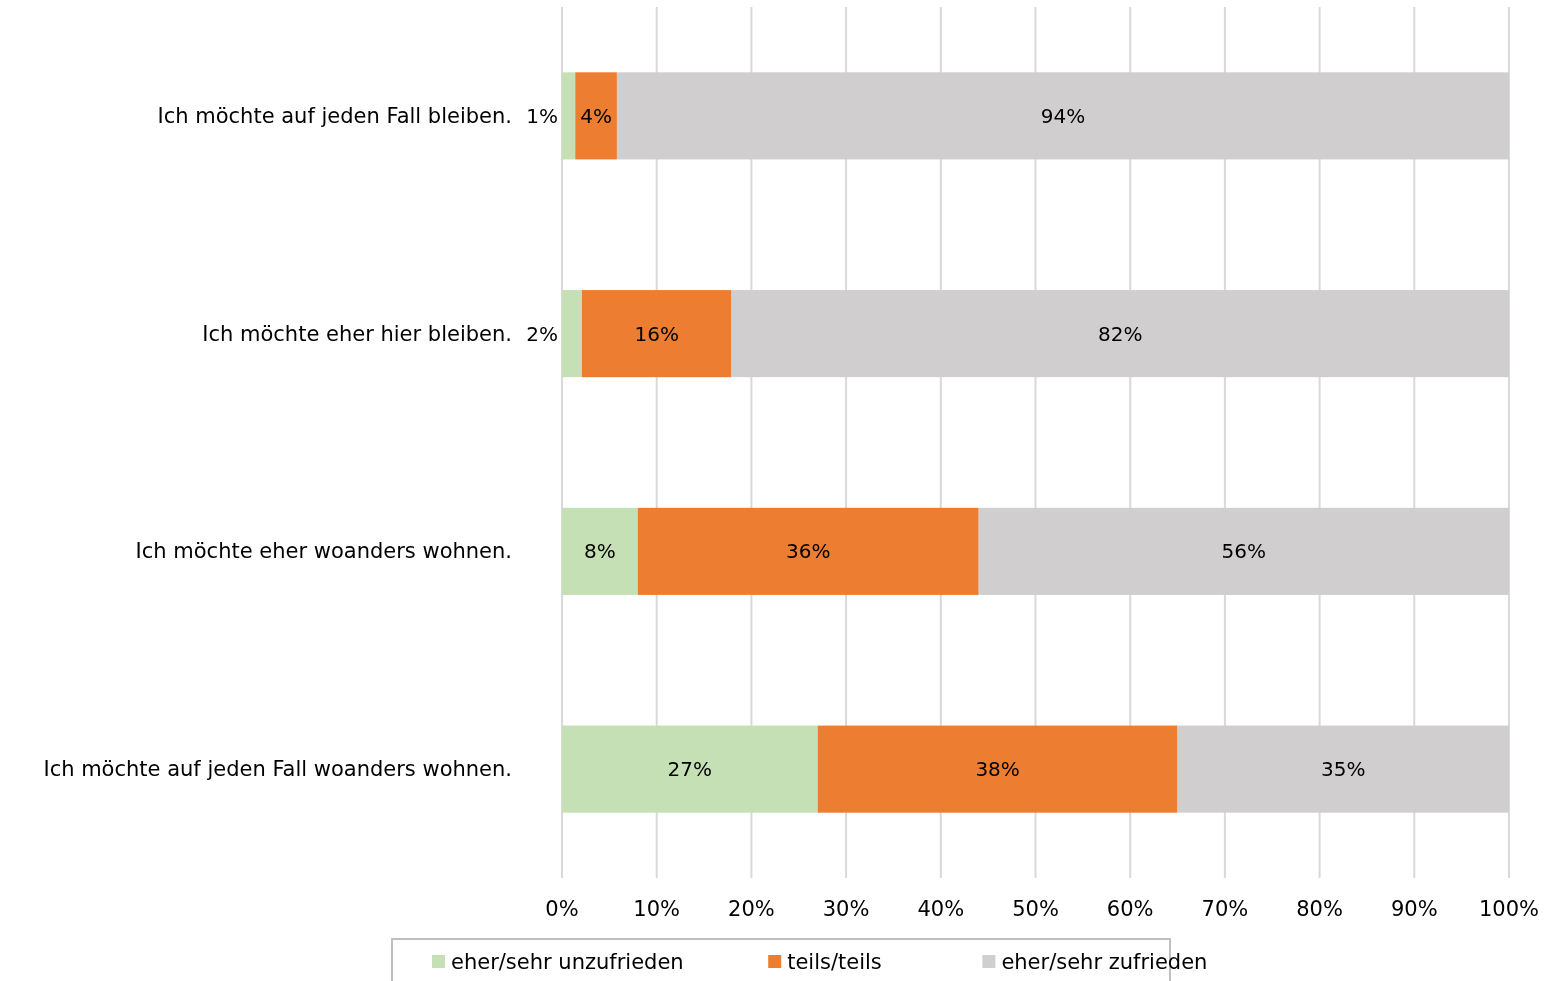  I want to click on data-label: 38%, so click(997, 769).